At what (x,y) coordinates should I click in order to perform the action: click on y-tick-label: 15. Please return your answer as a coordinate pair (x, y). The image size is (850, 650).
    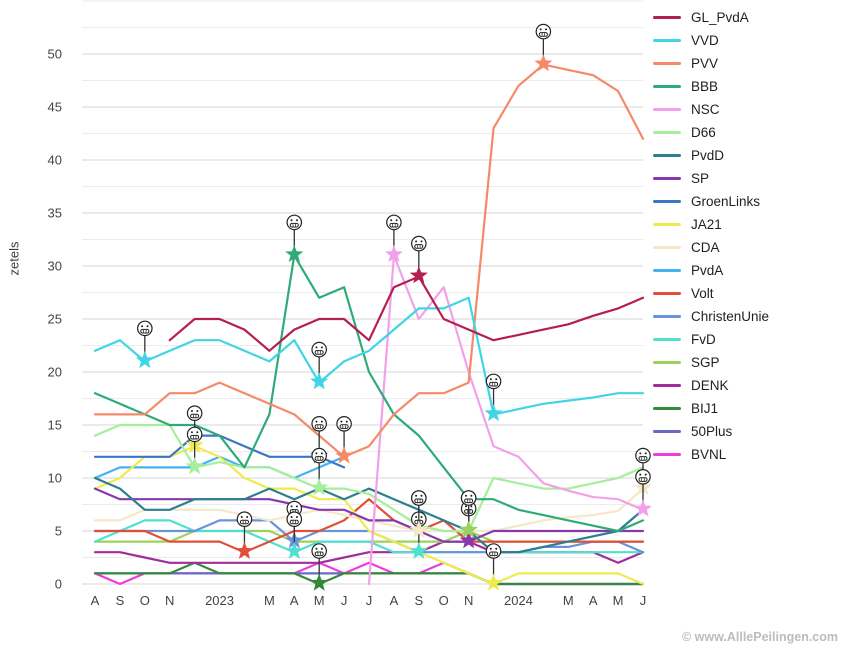
    Looking at the image, I should click on (55, 425).